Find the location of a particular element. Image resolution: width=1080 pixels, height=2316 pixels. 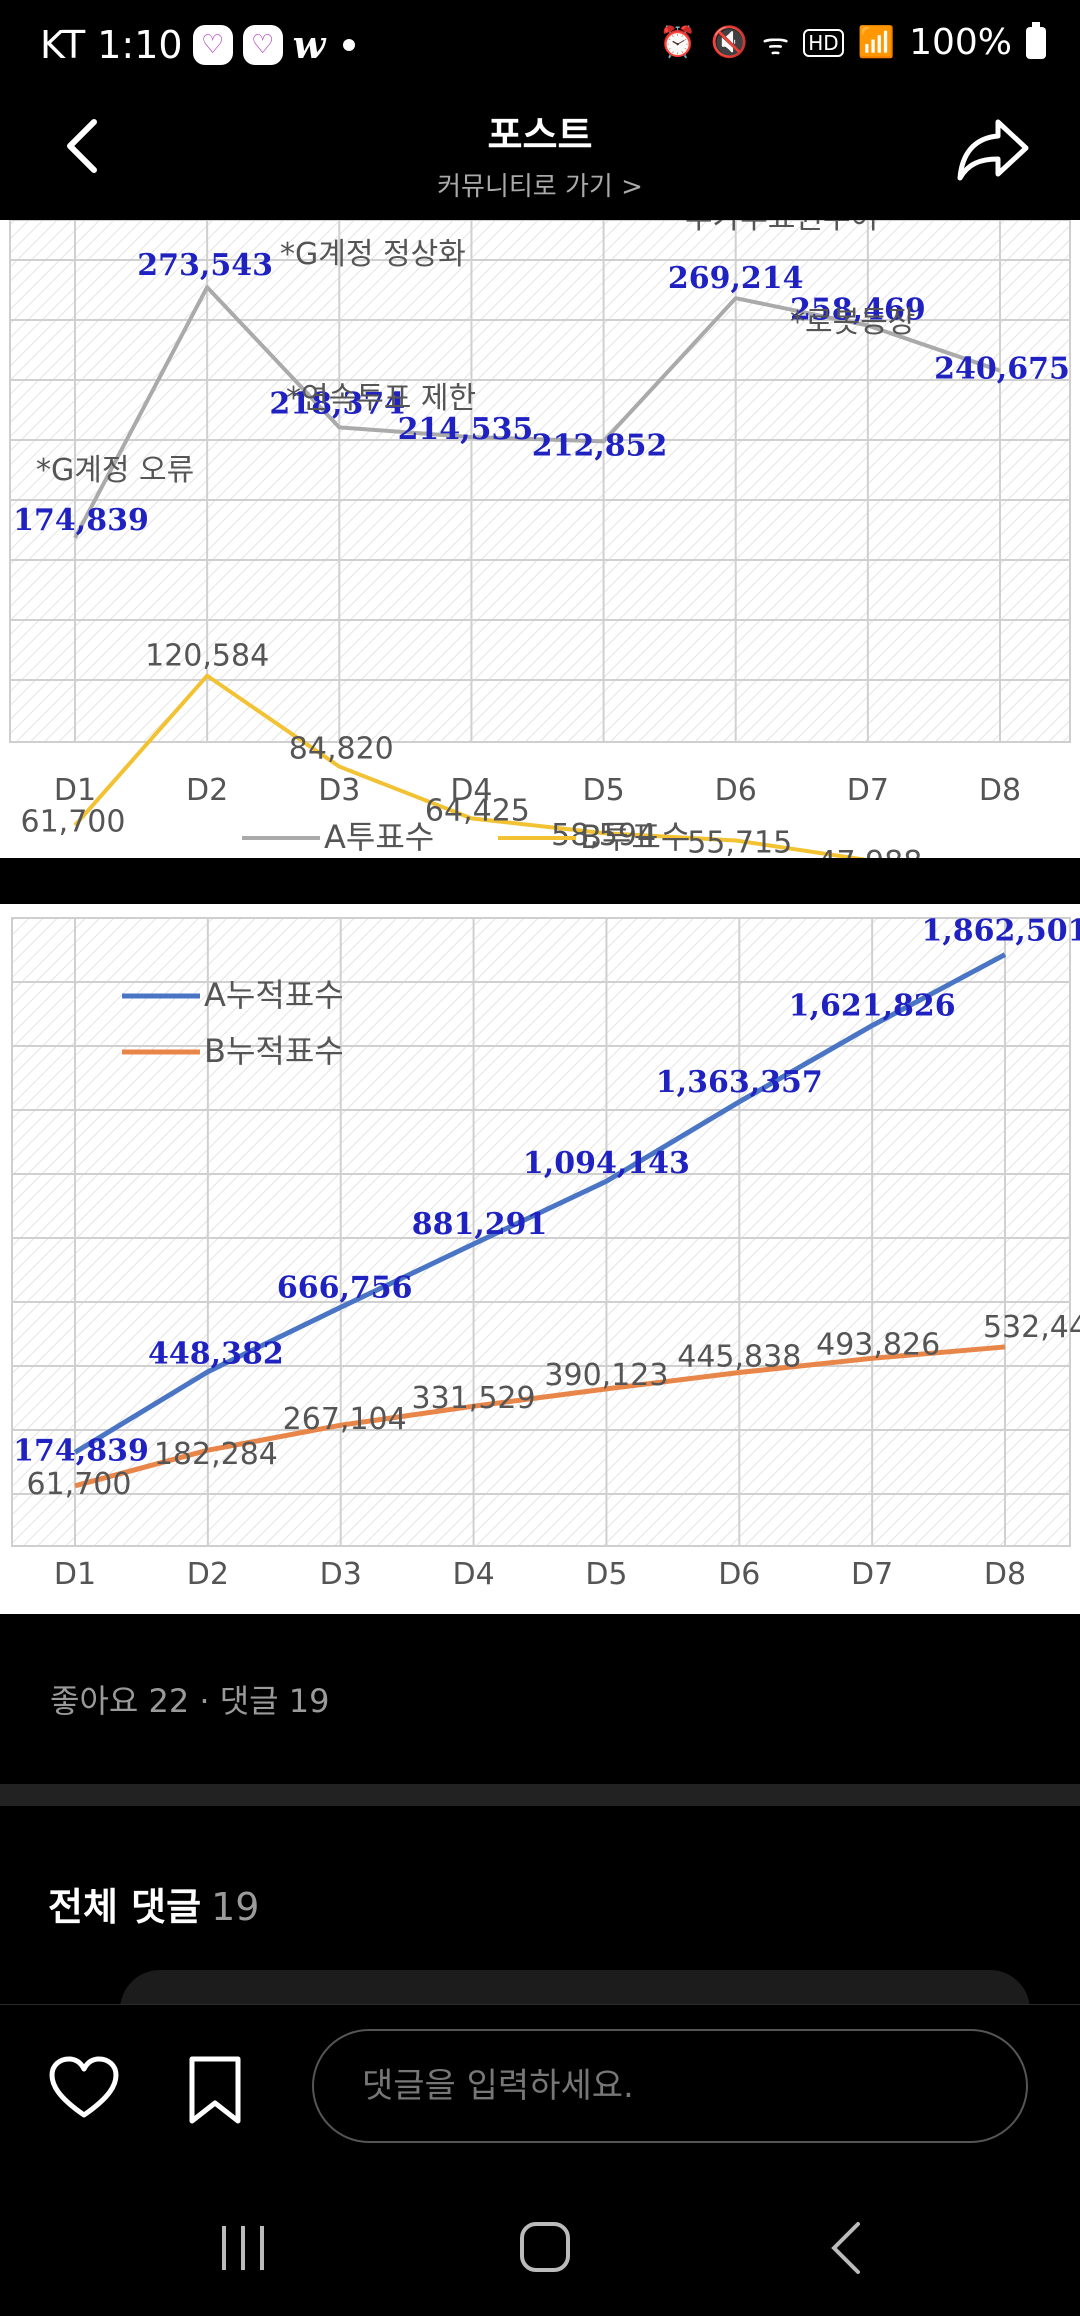

comments-count: 19 is located at coordinates (235, 1907).